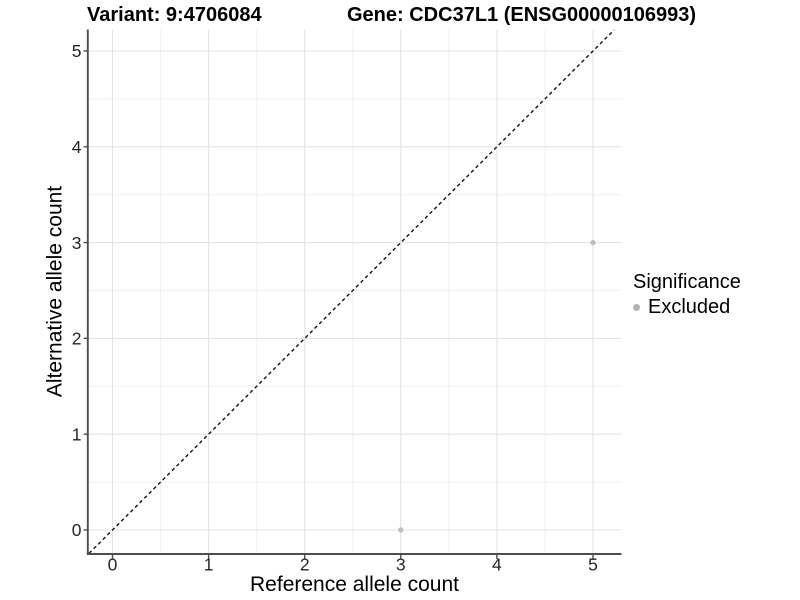 Image resolution: width=800 pixels, height=600 pixels. I want to click on y-axis-title: Alternative allele count, so click(55, 291).